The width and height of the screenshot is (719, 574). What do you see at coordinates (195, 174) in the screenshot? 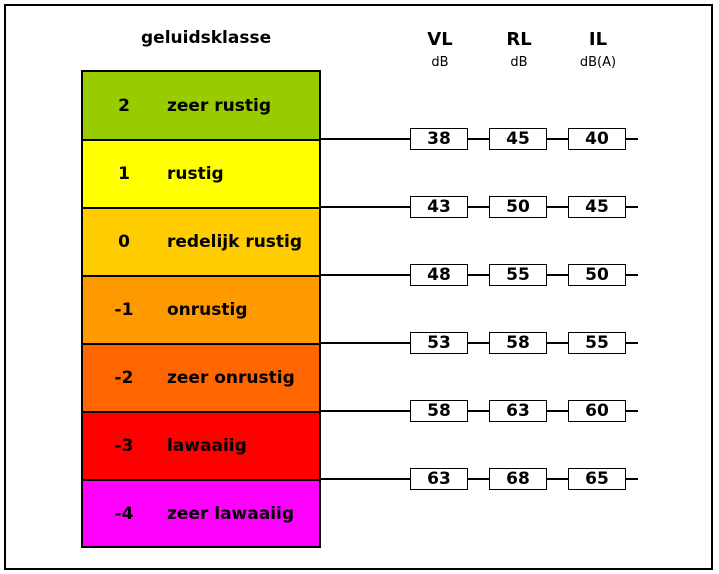
I see `class-label: rustig` at bounding box center [195, 174].